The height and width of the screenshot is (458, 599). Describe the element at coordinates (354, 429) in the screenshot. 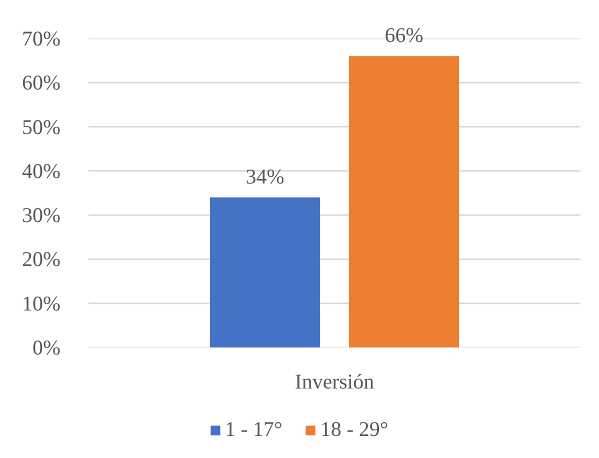

I see `legend-label: 18 - 29°` at that location.